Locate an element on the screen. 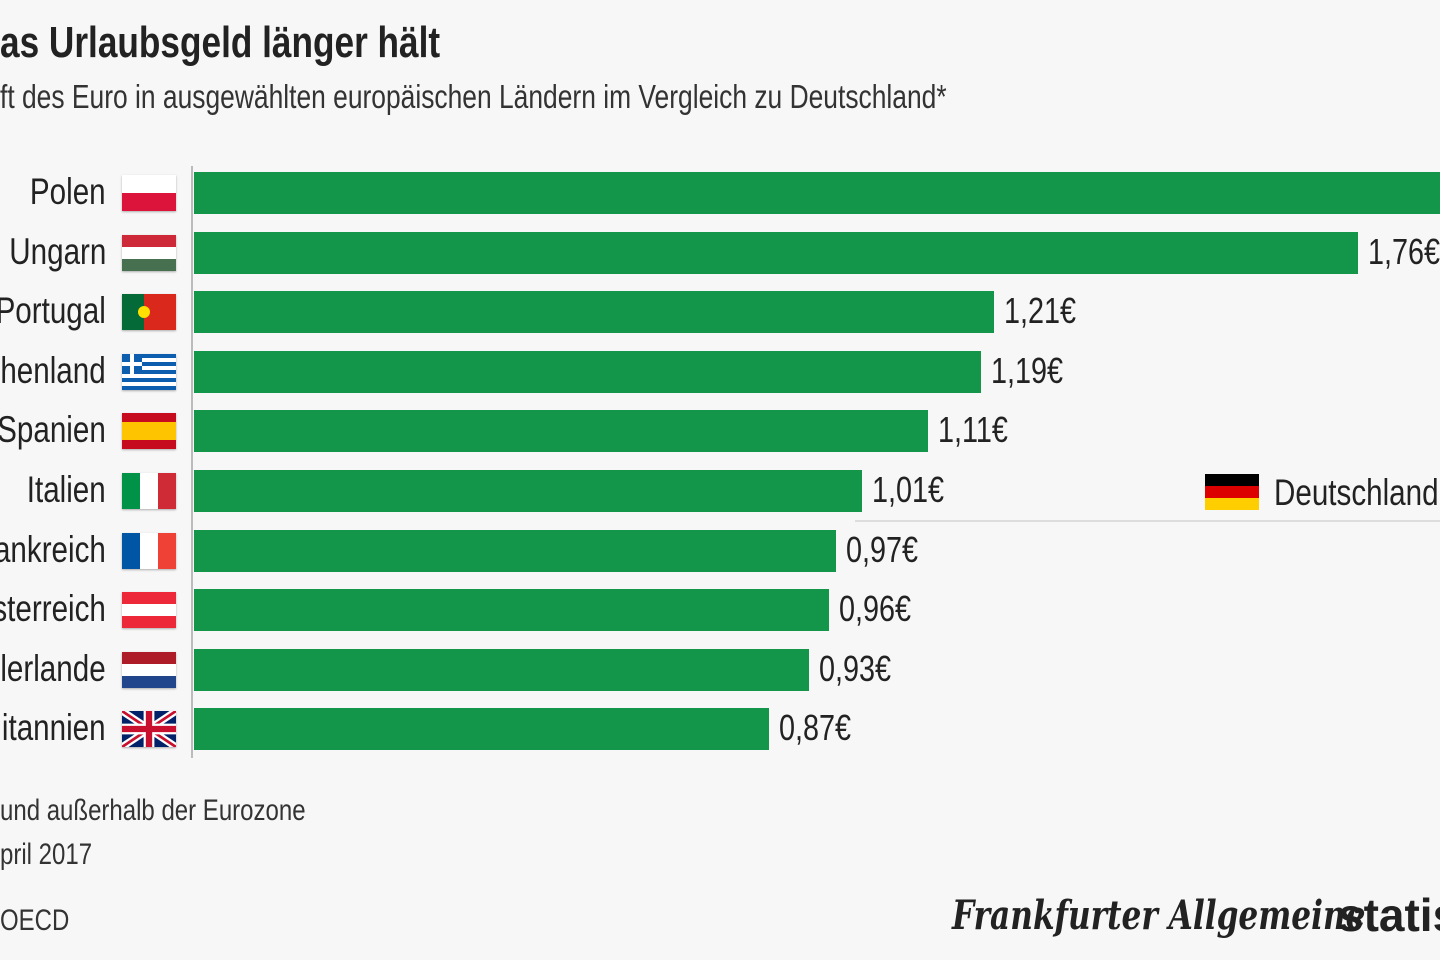  category-label: Polen is located at coordinates (68, 191).